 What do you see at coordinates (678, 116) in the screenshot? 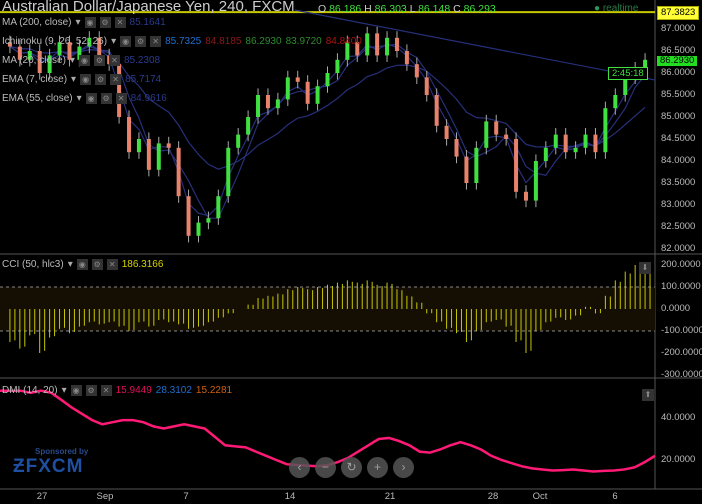
I see `price-tick: 85.0000` at bounding box center [678, 116].